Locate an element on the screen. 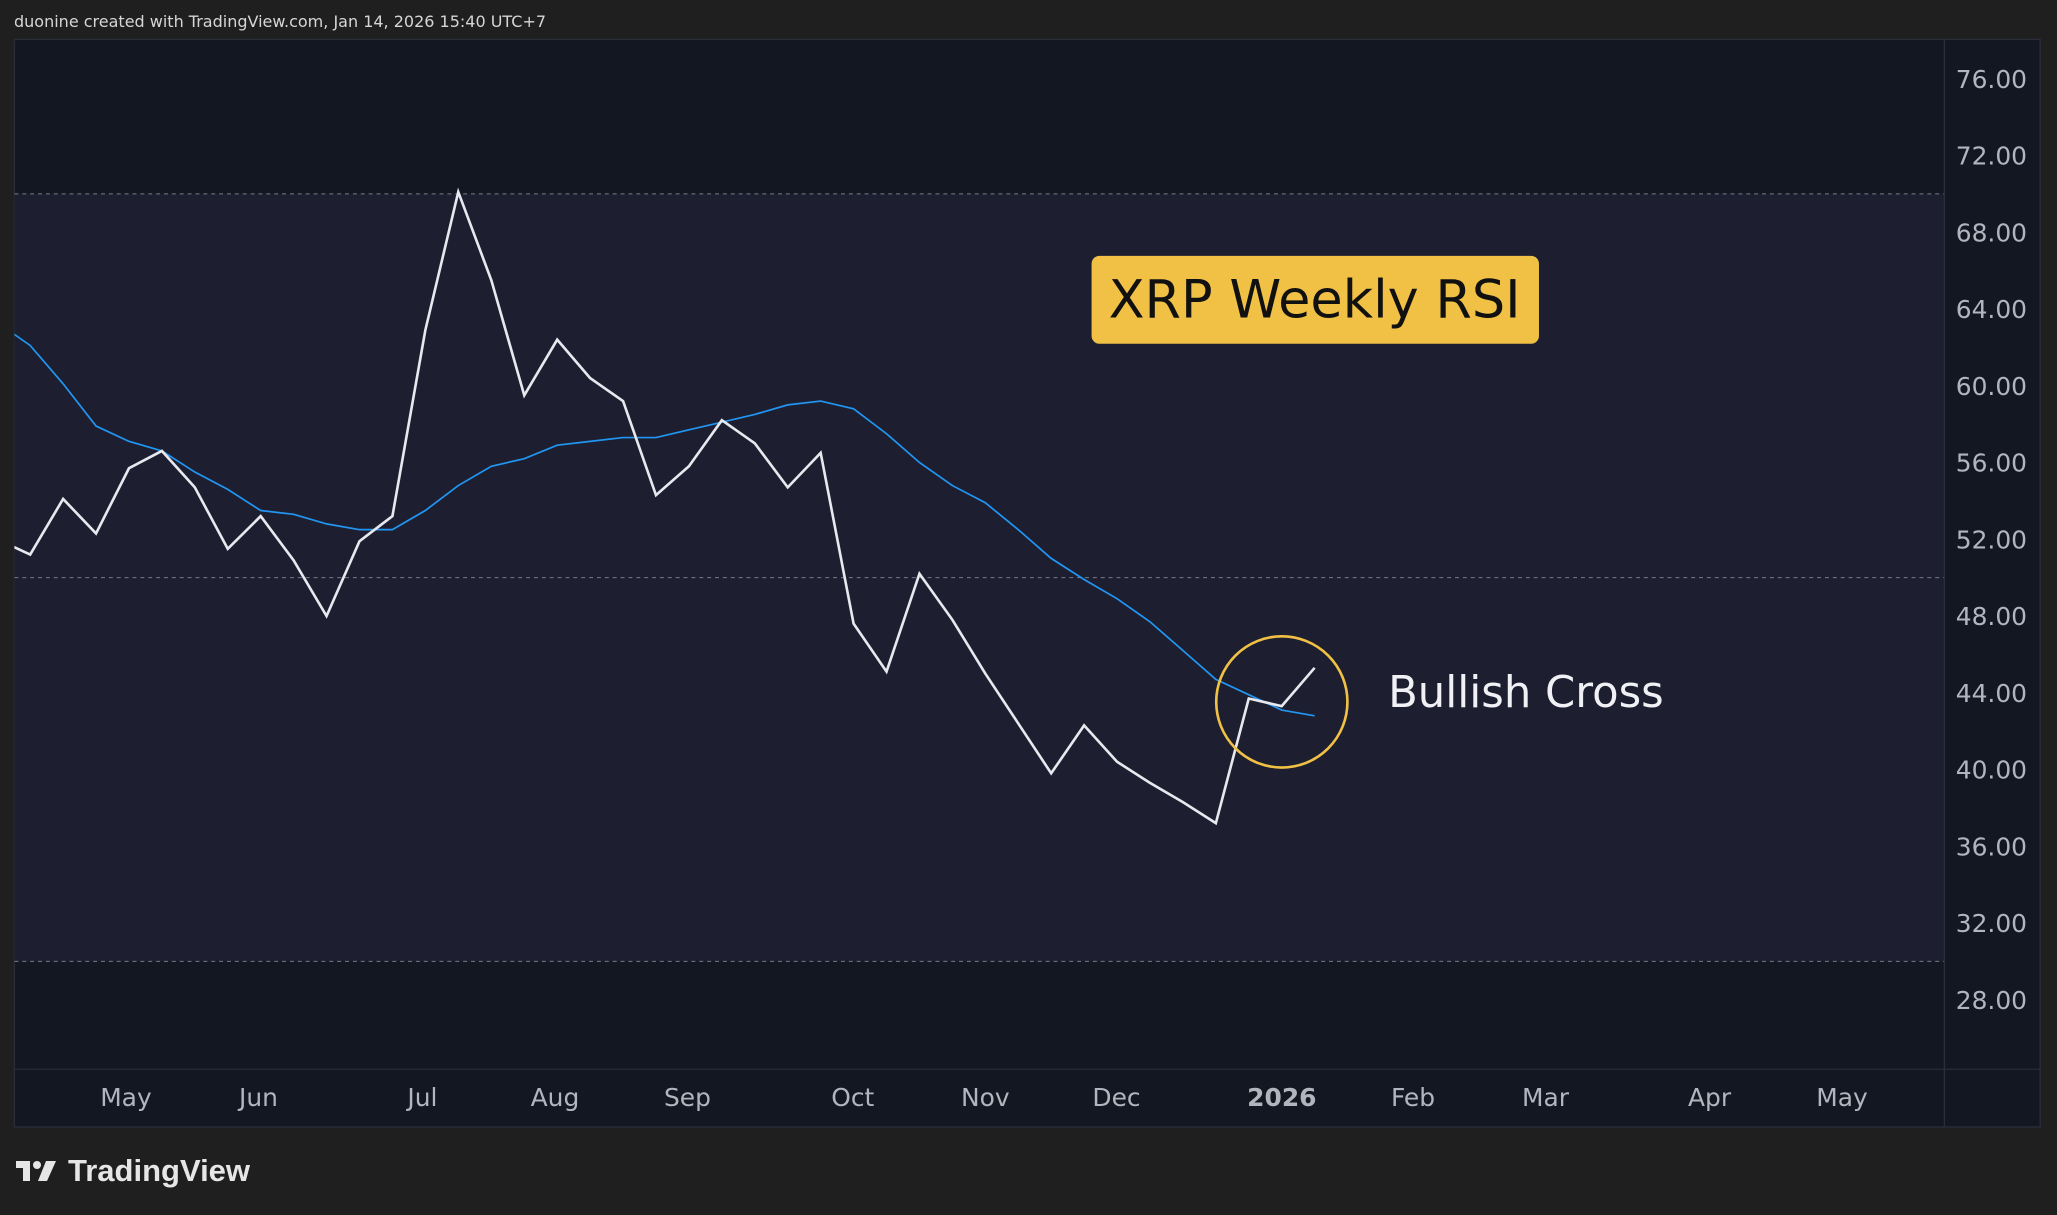 This screenshot has width=2057, height=1215. chart-title: XRP Weekly RSI is located at coordinates (1315, 300).